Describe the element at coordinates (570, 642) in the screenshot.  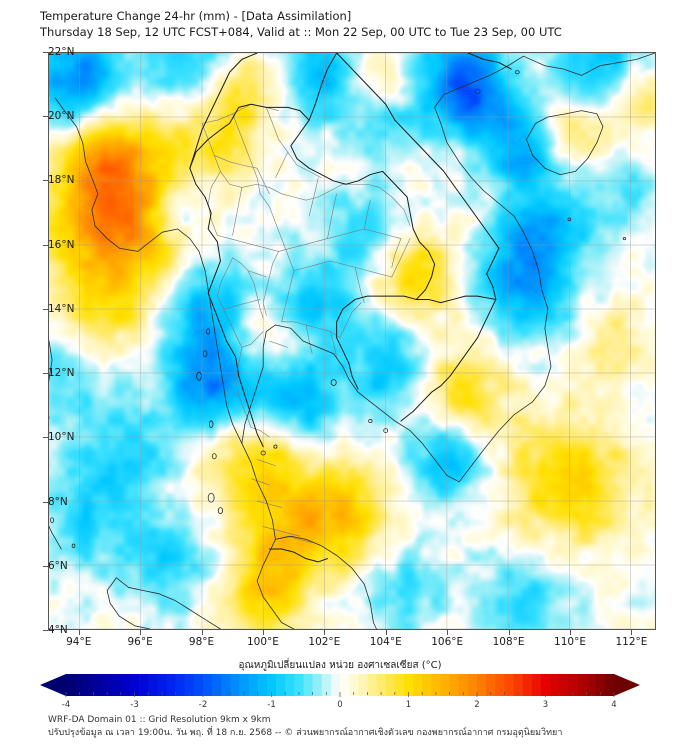
I see `x-tick-label: 110°E` at that location.